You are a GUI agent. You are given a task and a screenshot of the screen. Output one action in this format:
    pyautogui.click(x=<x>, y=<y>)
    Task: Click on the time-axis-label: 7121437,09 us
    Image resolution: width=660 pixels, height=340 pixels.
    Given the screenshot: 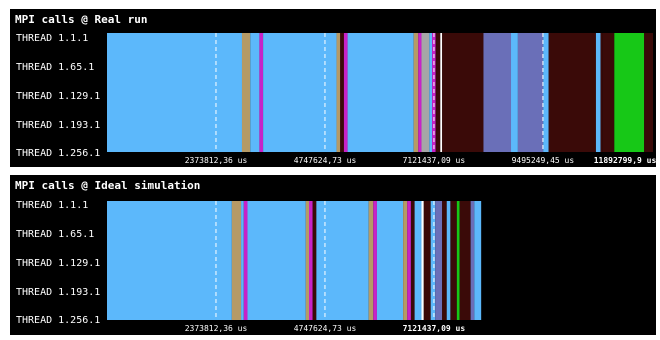 What is the action you would take?
    pyautogui.click(x=434, y=160)
    